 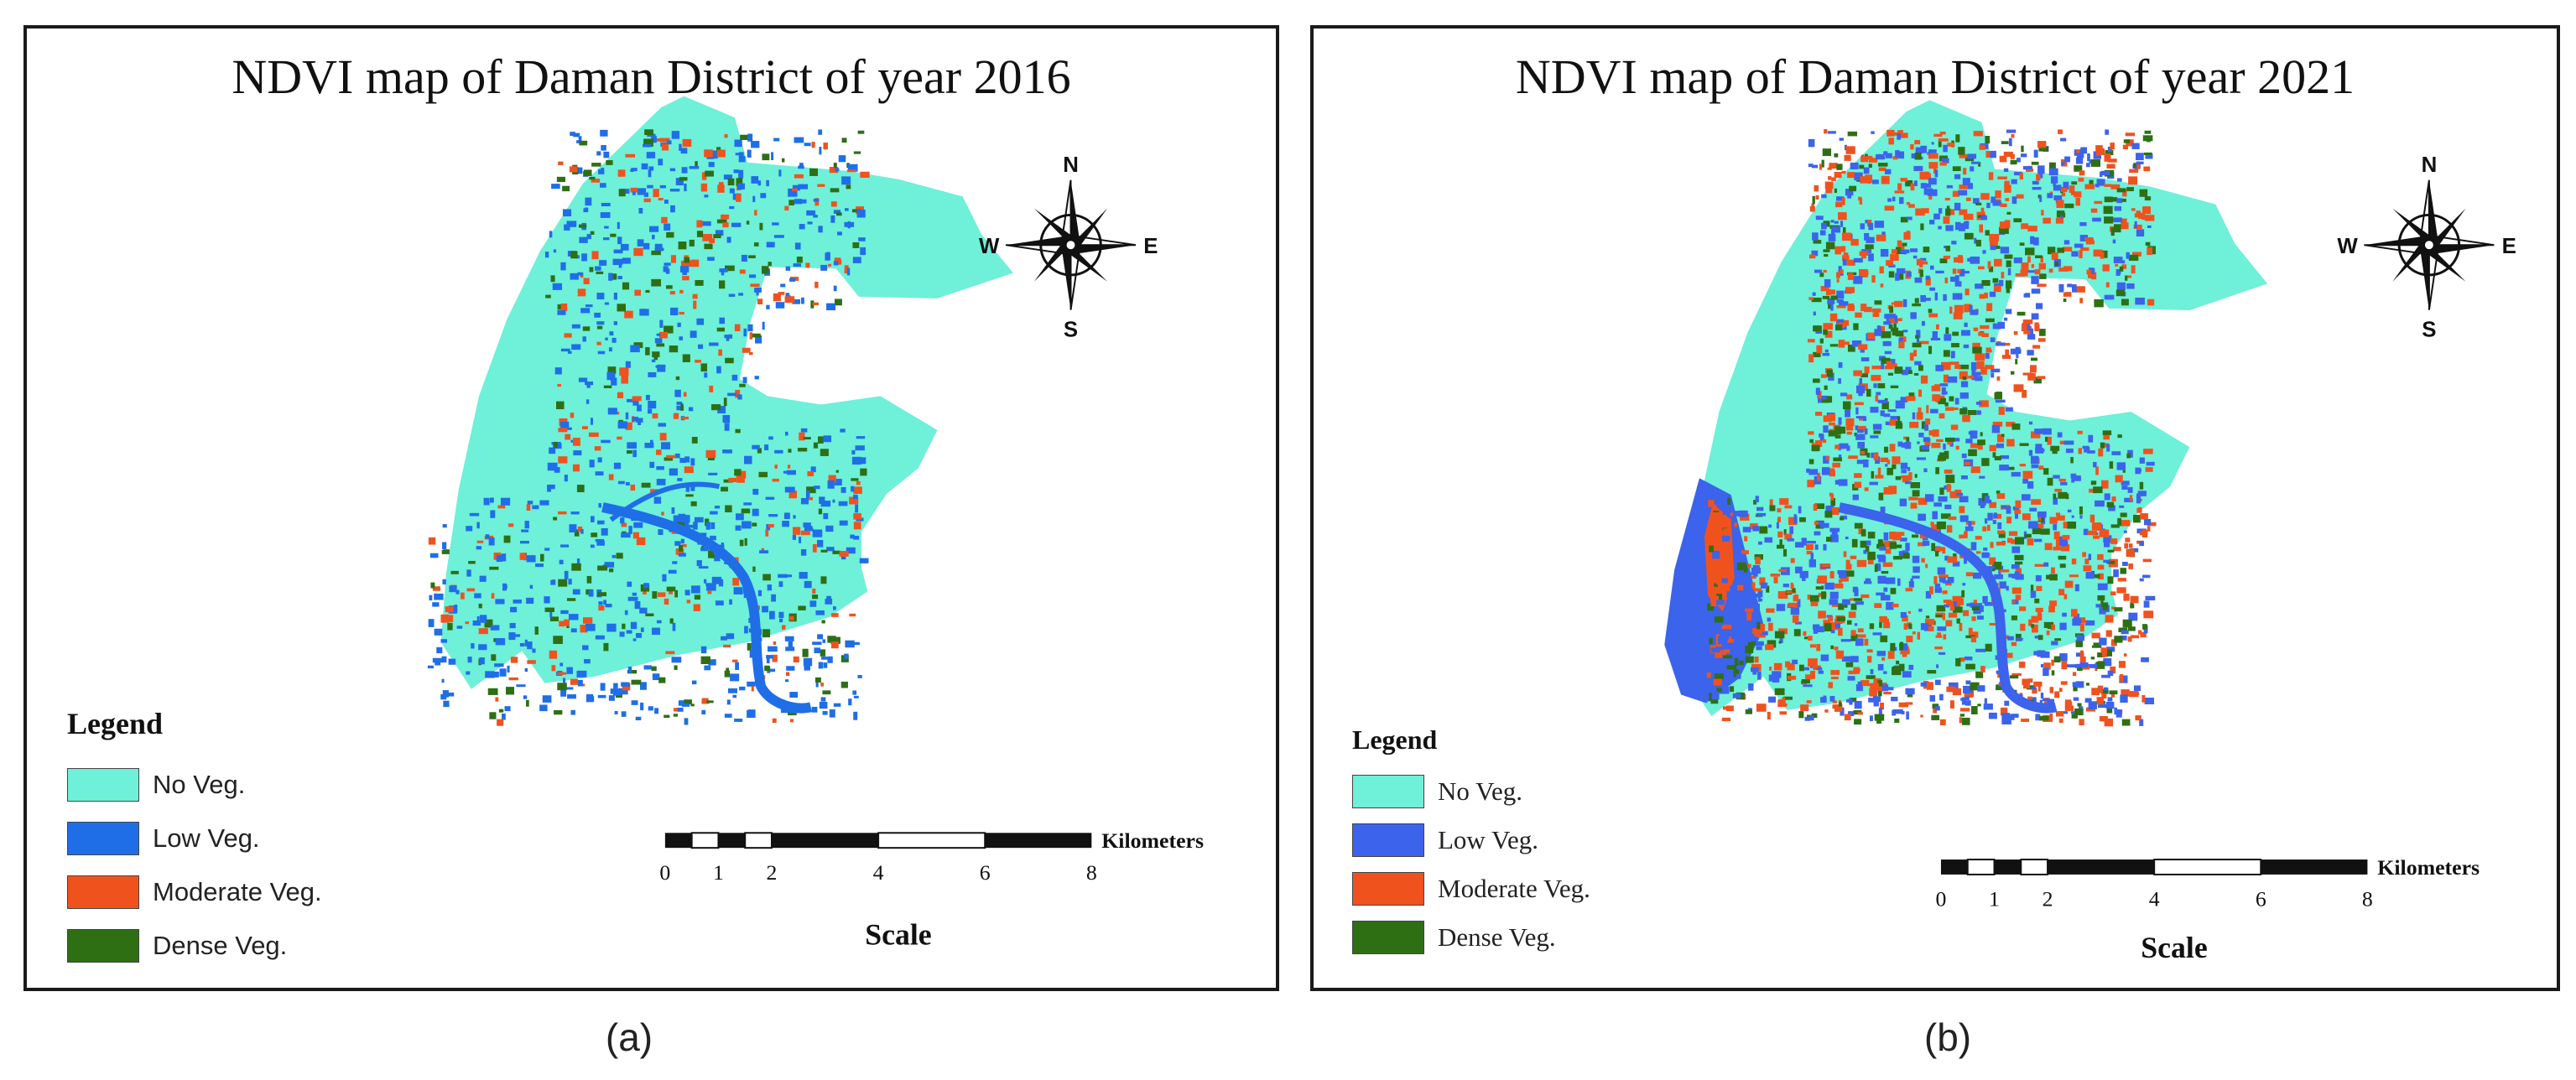 I want to click on legend-swatch, so click(x=1388, y=791).